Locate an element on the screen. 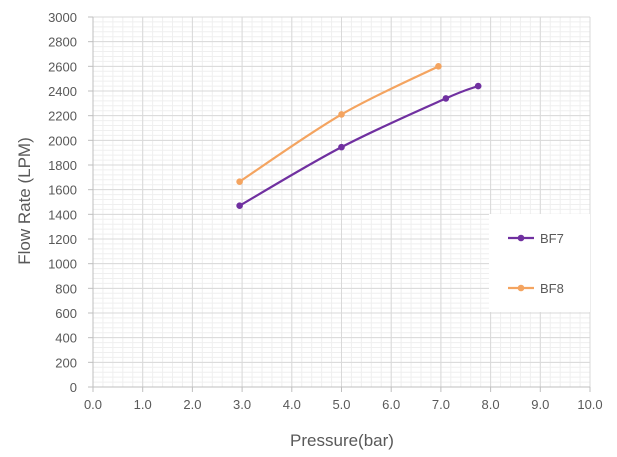 The image size is (617, 457). x-tick-label: 7.0 is located at coordinates (441, 404).